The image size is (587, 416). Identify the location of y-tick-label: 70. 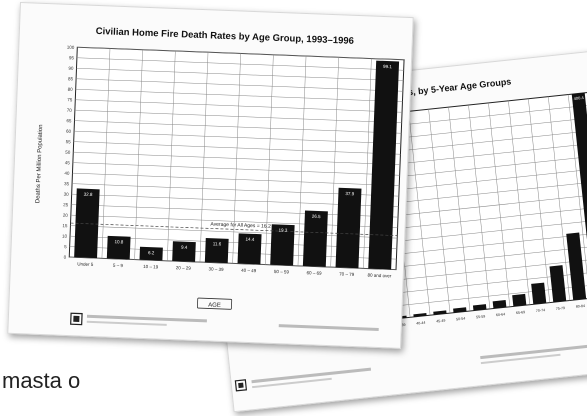
(70, 110).